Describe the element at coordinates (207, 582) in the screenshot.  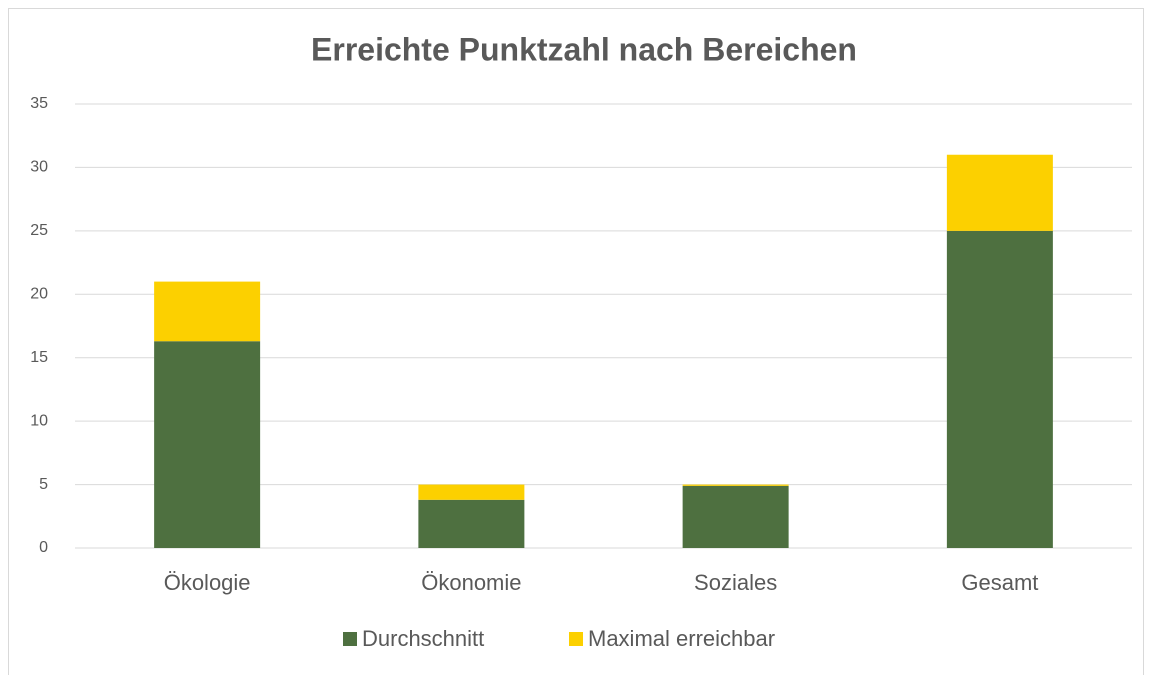
I see `x-tick-label: Ökologie` at that location.